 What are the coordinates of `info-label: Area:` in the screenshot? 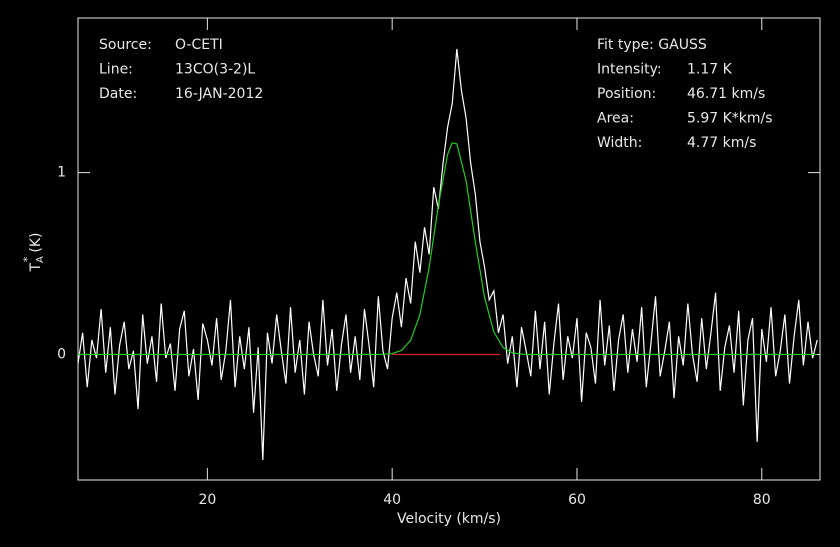 It's located at (615, 119).